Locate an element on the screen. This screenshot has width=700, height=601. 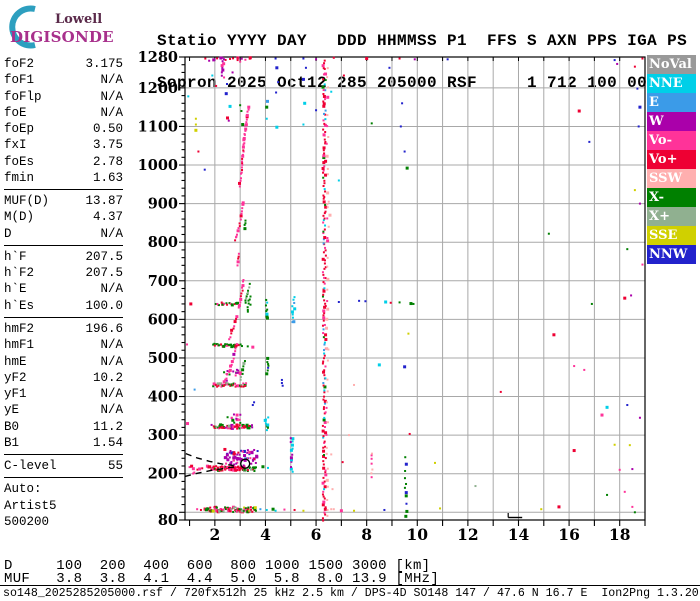
param-row: fxI 3.75 is located at coordinates (63, 145).